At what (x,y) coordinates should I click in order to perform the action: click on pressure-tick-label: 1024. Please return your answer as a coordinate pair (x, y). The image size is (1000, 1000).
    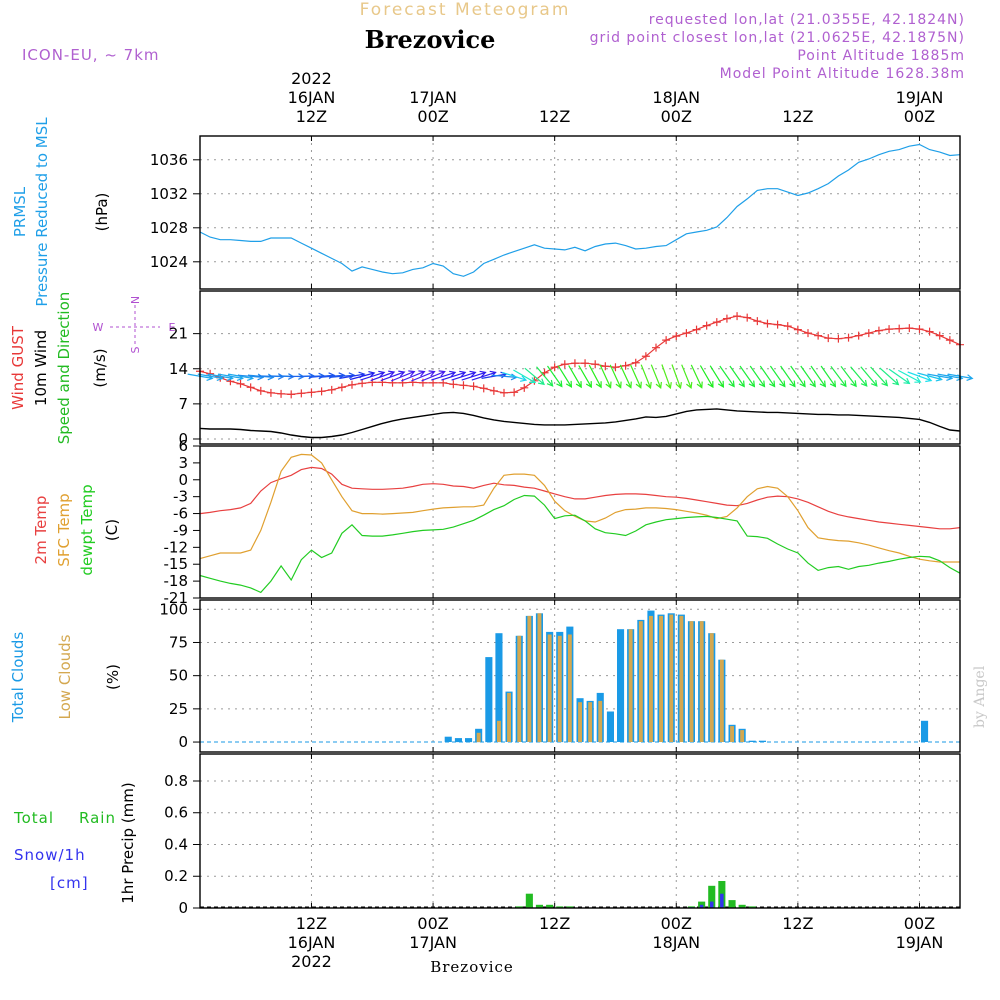
    Looking at the image, I should click on (169, 262).